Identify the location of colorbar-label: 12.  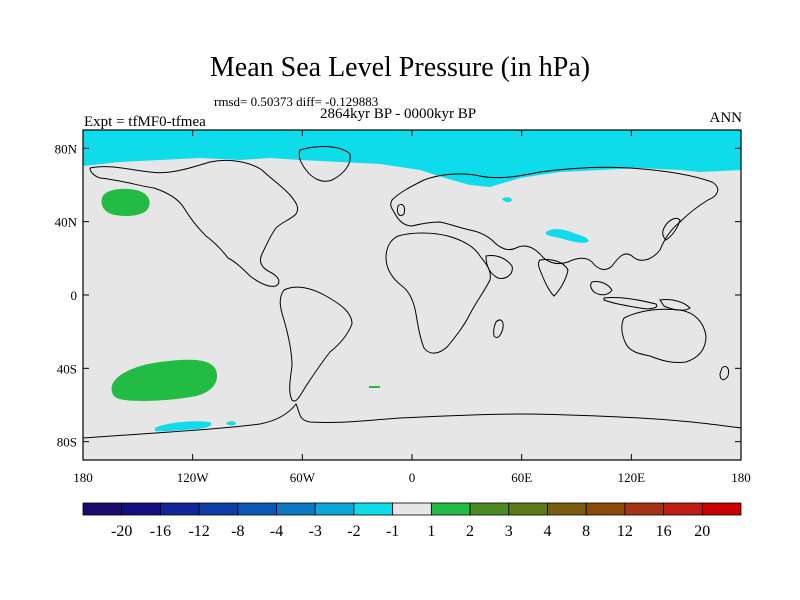
(625, 531).